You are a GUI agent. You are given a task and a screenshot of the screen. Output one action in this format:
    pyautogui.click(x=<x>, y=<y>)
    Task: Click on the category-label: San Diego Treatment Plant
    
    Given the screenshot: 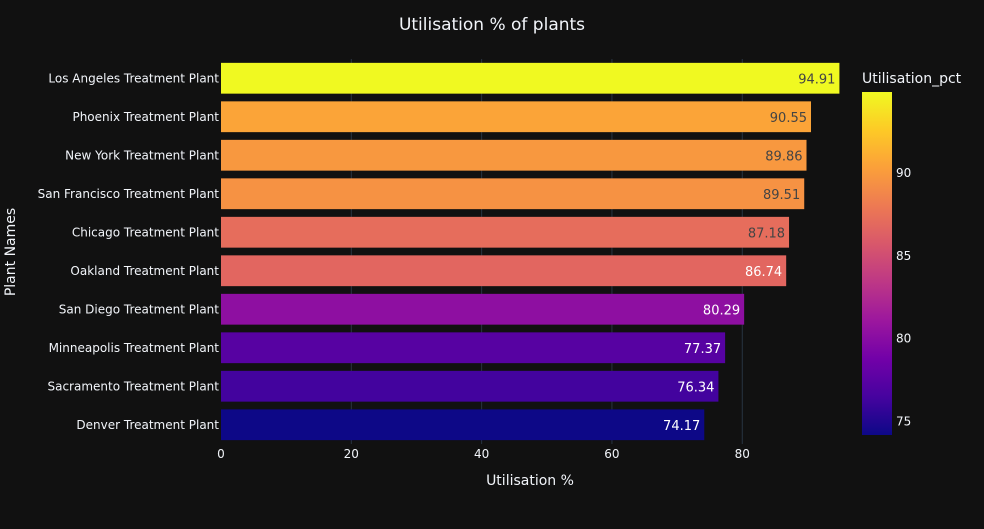 What is the action you would take?
    pyautogui.click(x=139, y=309)
    